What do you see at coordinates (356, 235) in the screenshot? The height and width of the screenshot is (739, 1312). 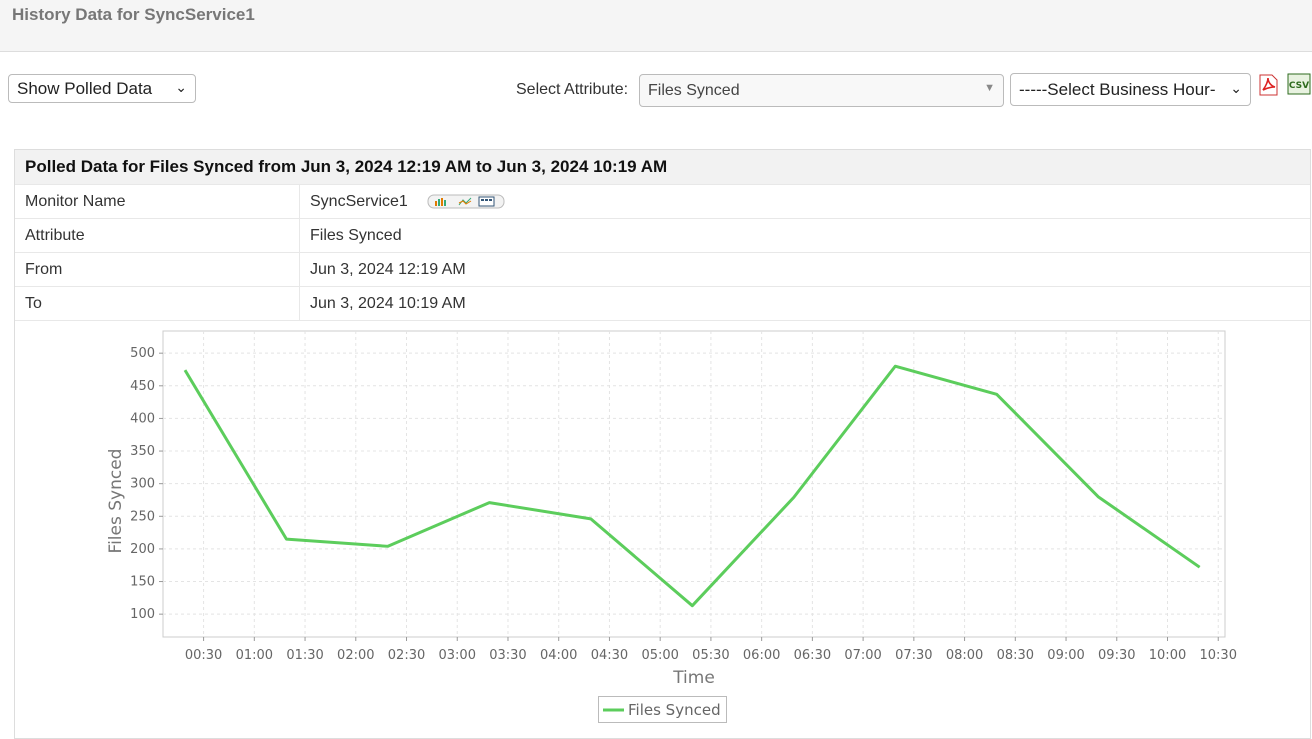 I see `row-value: Files Synced` at bounding box center [356, 235].